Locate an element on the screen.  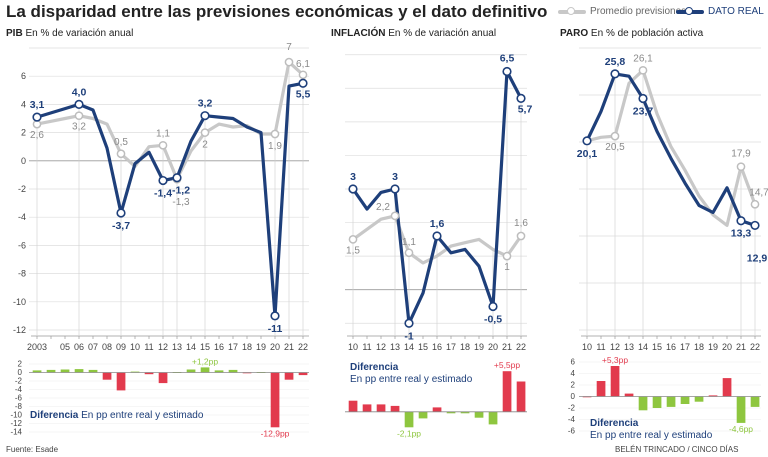
value-label-actual: 1,6 is located at coordinates (437, 224).